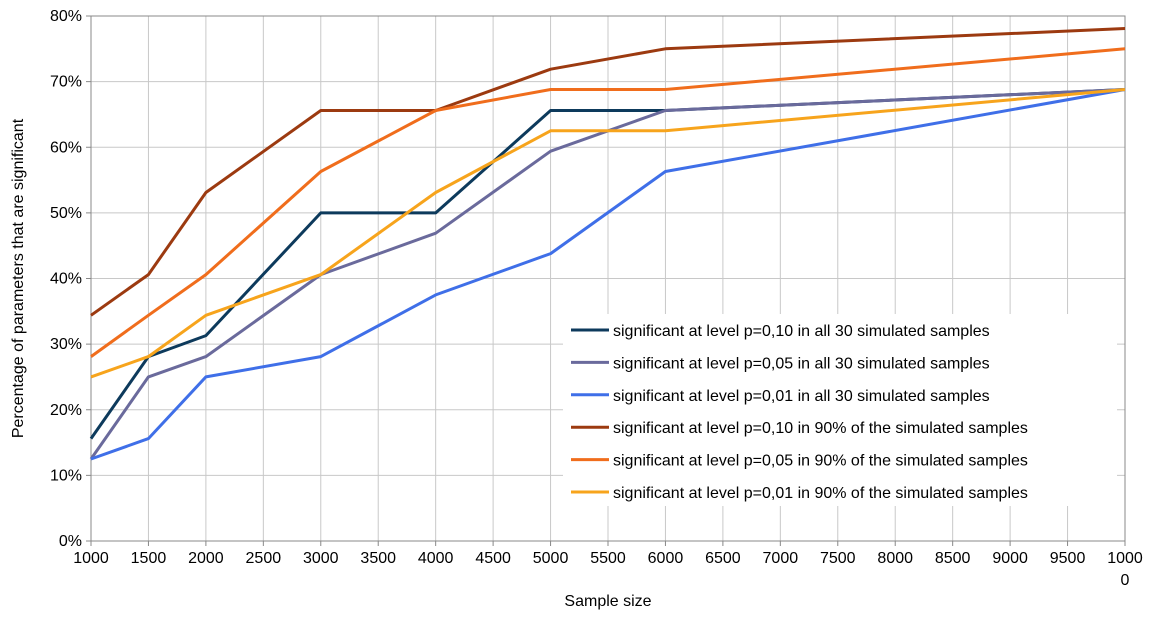 This screenshot has width=1154, height=635. I want to click on x-tick-label: 1500, so click(149, 558).